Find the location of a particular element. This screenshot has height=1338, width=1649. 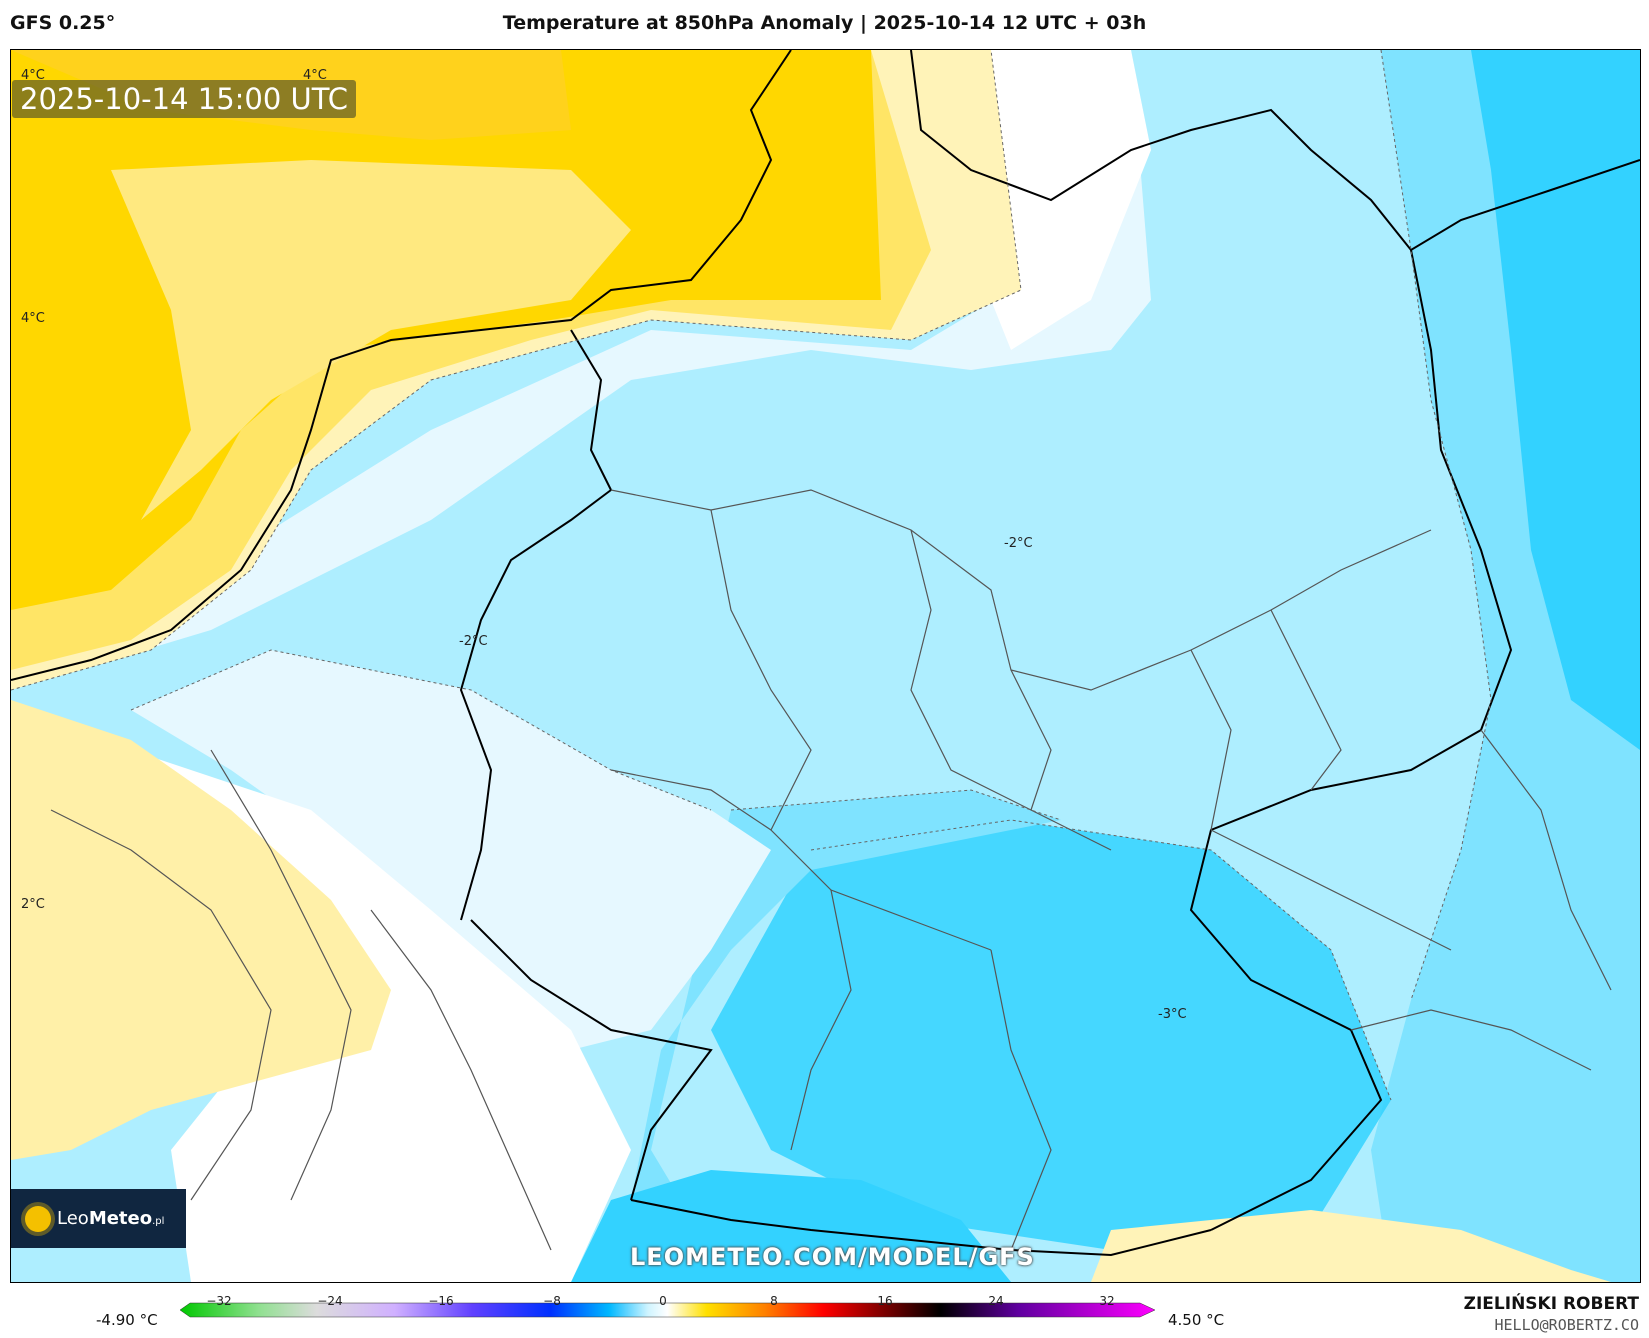

watermark-url: LEOMETEO.COM/MODEL/GFS is located at coordinates (832, 1257).